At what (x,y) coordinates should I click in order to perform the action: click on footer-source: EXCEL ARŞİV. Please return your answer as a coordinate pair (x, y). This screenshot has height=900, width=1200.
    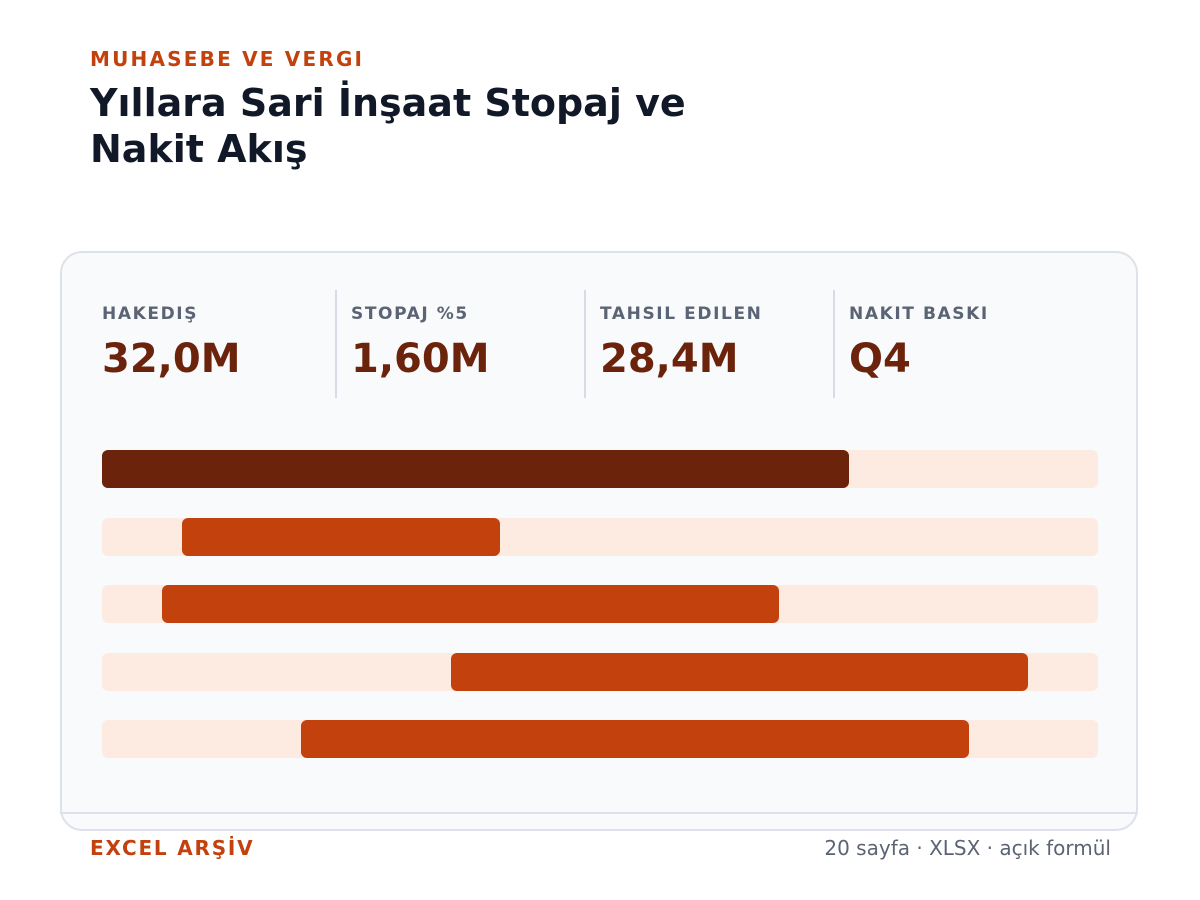
    Looking at the image, I should click on (172, 848).